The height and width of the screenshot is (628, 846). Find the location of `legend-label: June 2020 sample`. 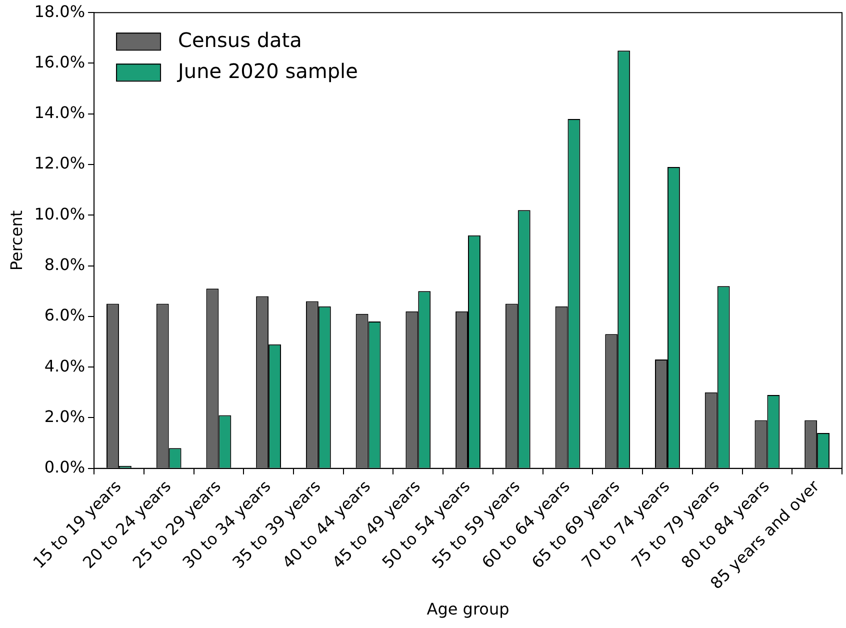

legend-label: June 2020 sample is located at coordinates (267, 70).